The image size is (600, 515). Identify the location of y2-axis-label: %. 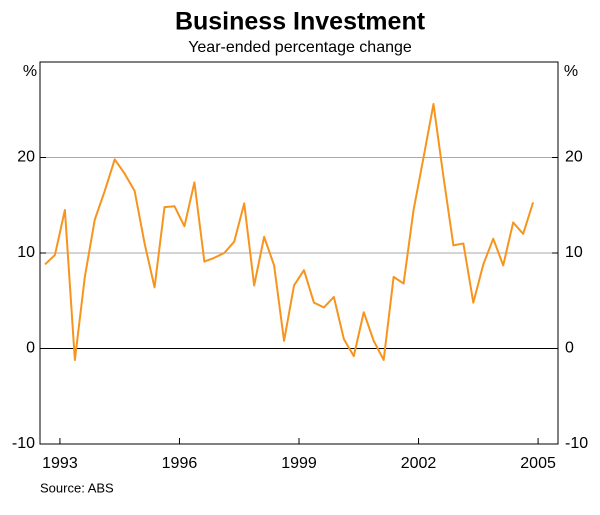
(571, 71).